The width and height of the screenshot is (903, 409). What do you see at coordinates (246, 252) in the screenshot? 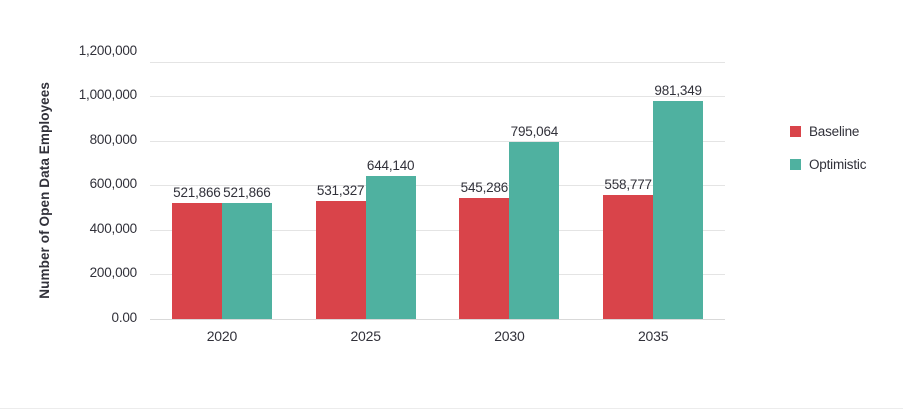
I see `bar-optimistic-2020: 521,866` at bounding box center [246, 252].